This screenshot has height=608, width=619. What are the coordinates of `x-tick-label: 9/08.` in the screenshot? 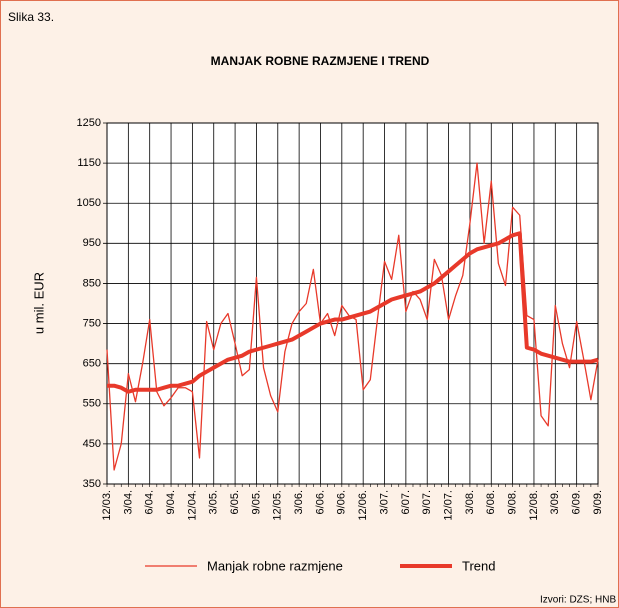 It's located at (513, 502).